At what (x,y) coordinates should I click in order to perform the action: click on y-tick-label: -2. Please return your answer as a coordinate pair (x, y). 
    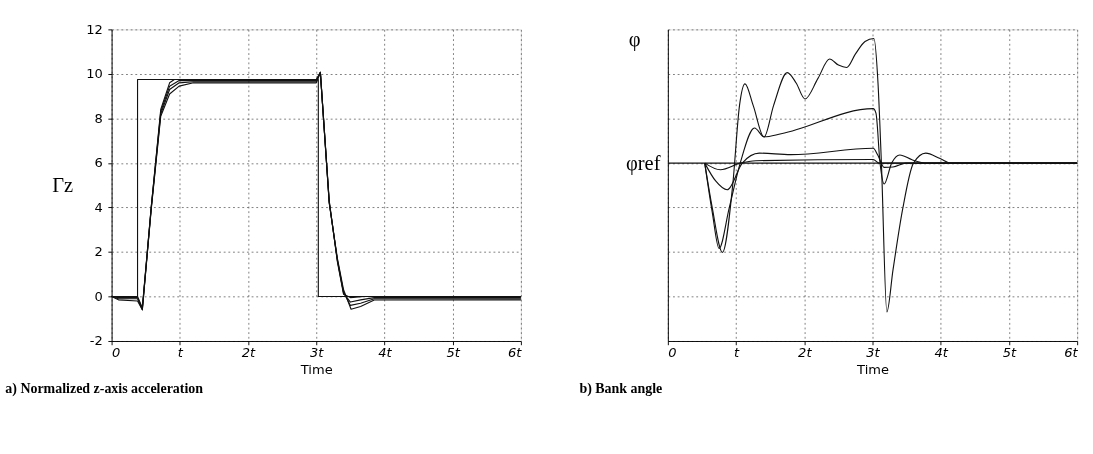
    Looking at the image, I should click on (96, 341).